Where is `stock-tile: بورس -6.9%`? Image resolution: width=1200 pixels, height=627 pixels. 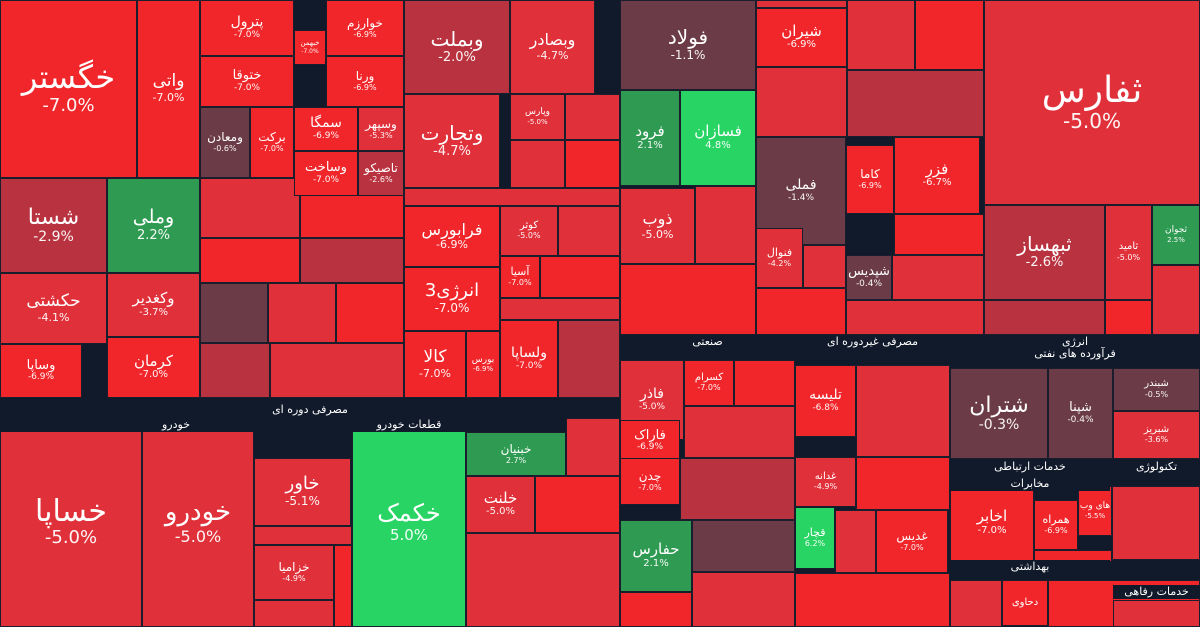 stock-tile: بورس -6.9% is located at coordinates (483, 364).